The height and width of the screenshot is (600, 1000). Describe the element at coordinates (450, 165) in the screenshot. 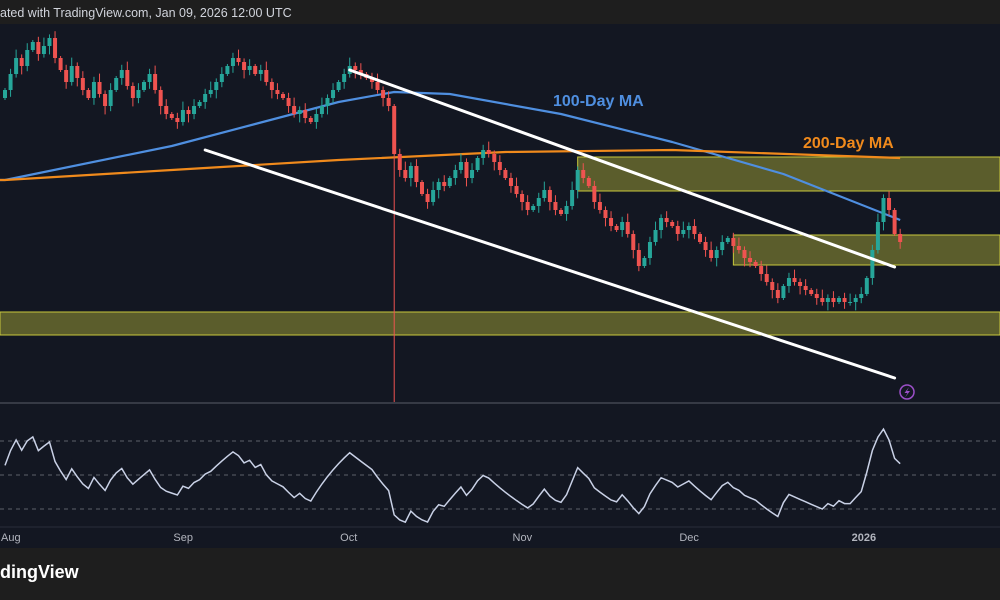

I see `ma200-line` at that location.